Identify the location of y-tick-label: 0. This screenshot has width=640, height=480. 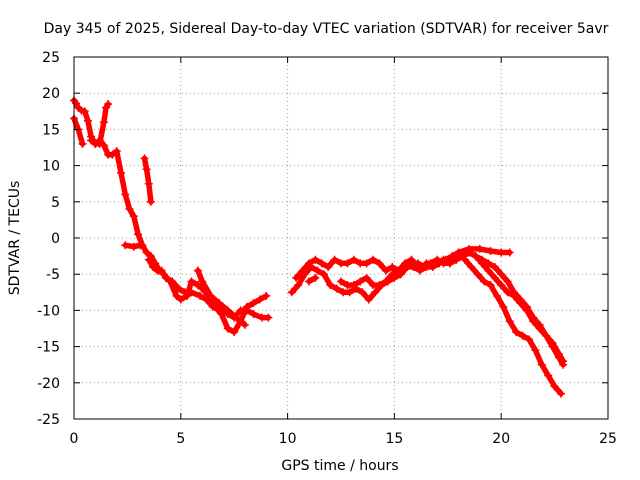
(55, 239).